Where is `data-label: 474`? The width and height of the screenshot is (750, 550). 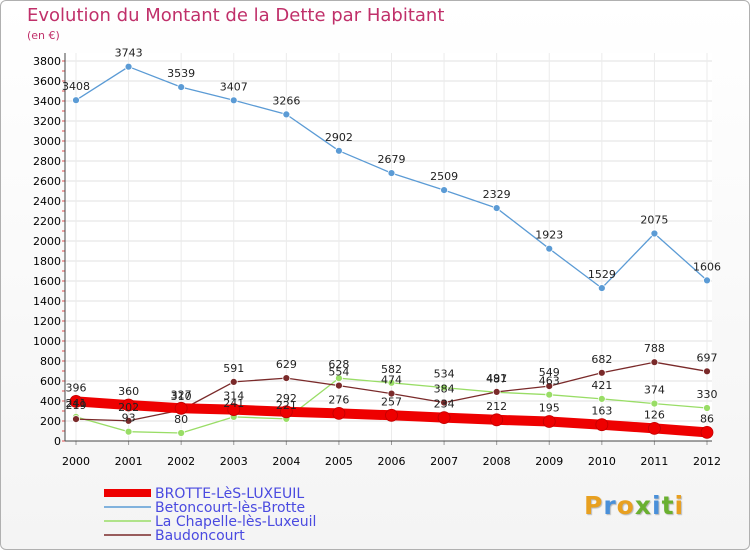
data-label: 474 is located at coordinates (391, 380).